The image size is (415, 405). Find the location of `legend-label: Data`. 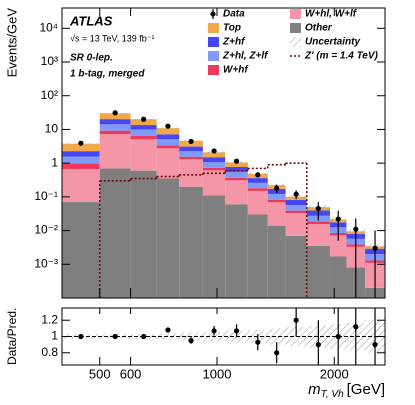

legend-label: Data is located at coordinates (234, 14).